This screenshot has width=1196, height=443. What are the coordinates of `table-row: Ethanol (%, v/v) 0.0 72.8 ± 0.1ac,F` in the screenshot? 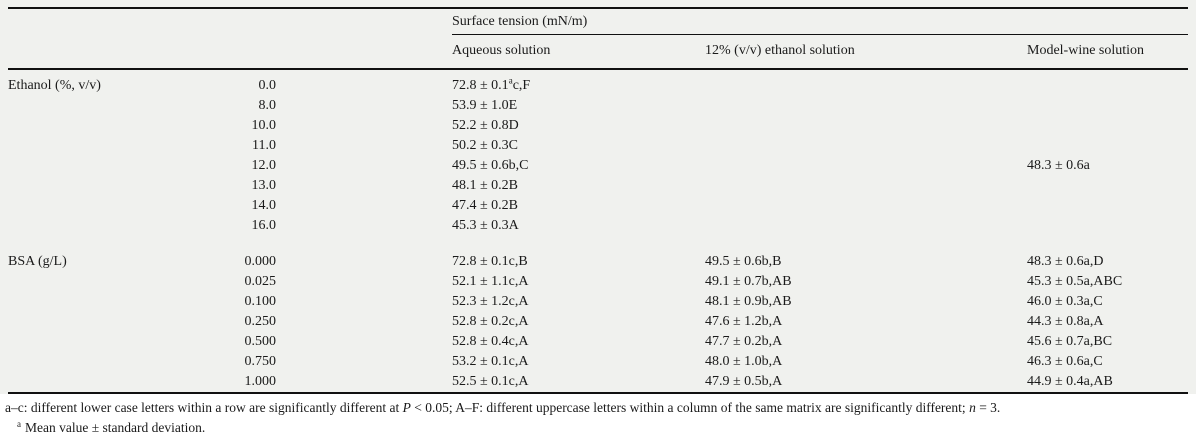 It's located at (598, 82).